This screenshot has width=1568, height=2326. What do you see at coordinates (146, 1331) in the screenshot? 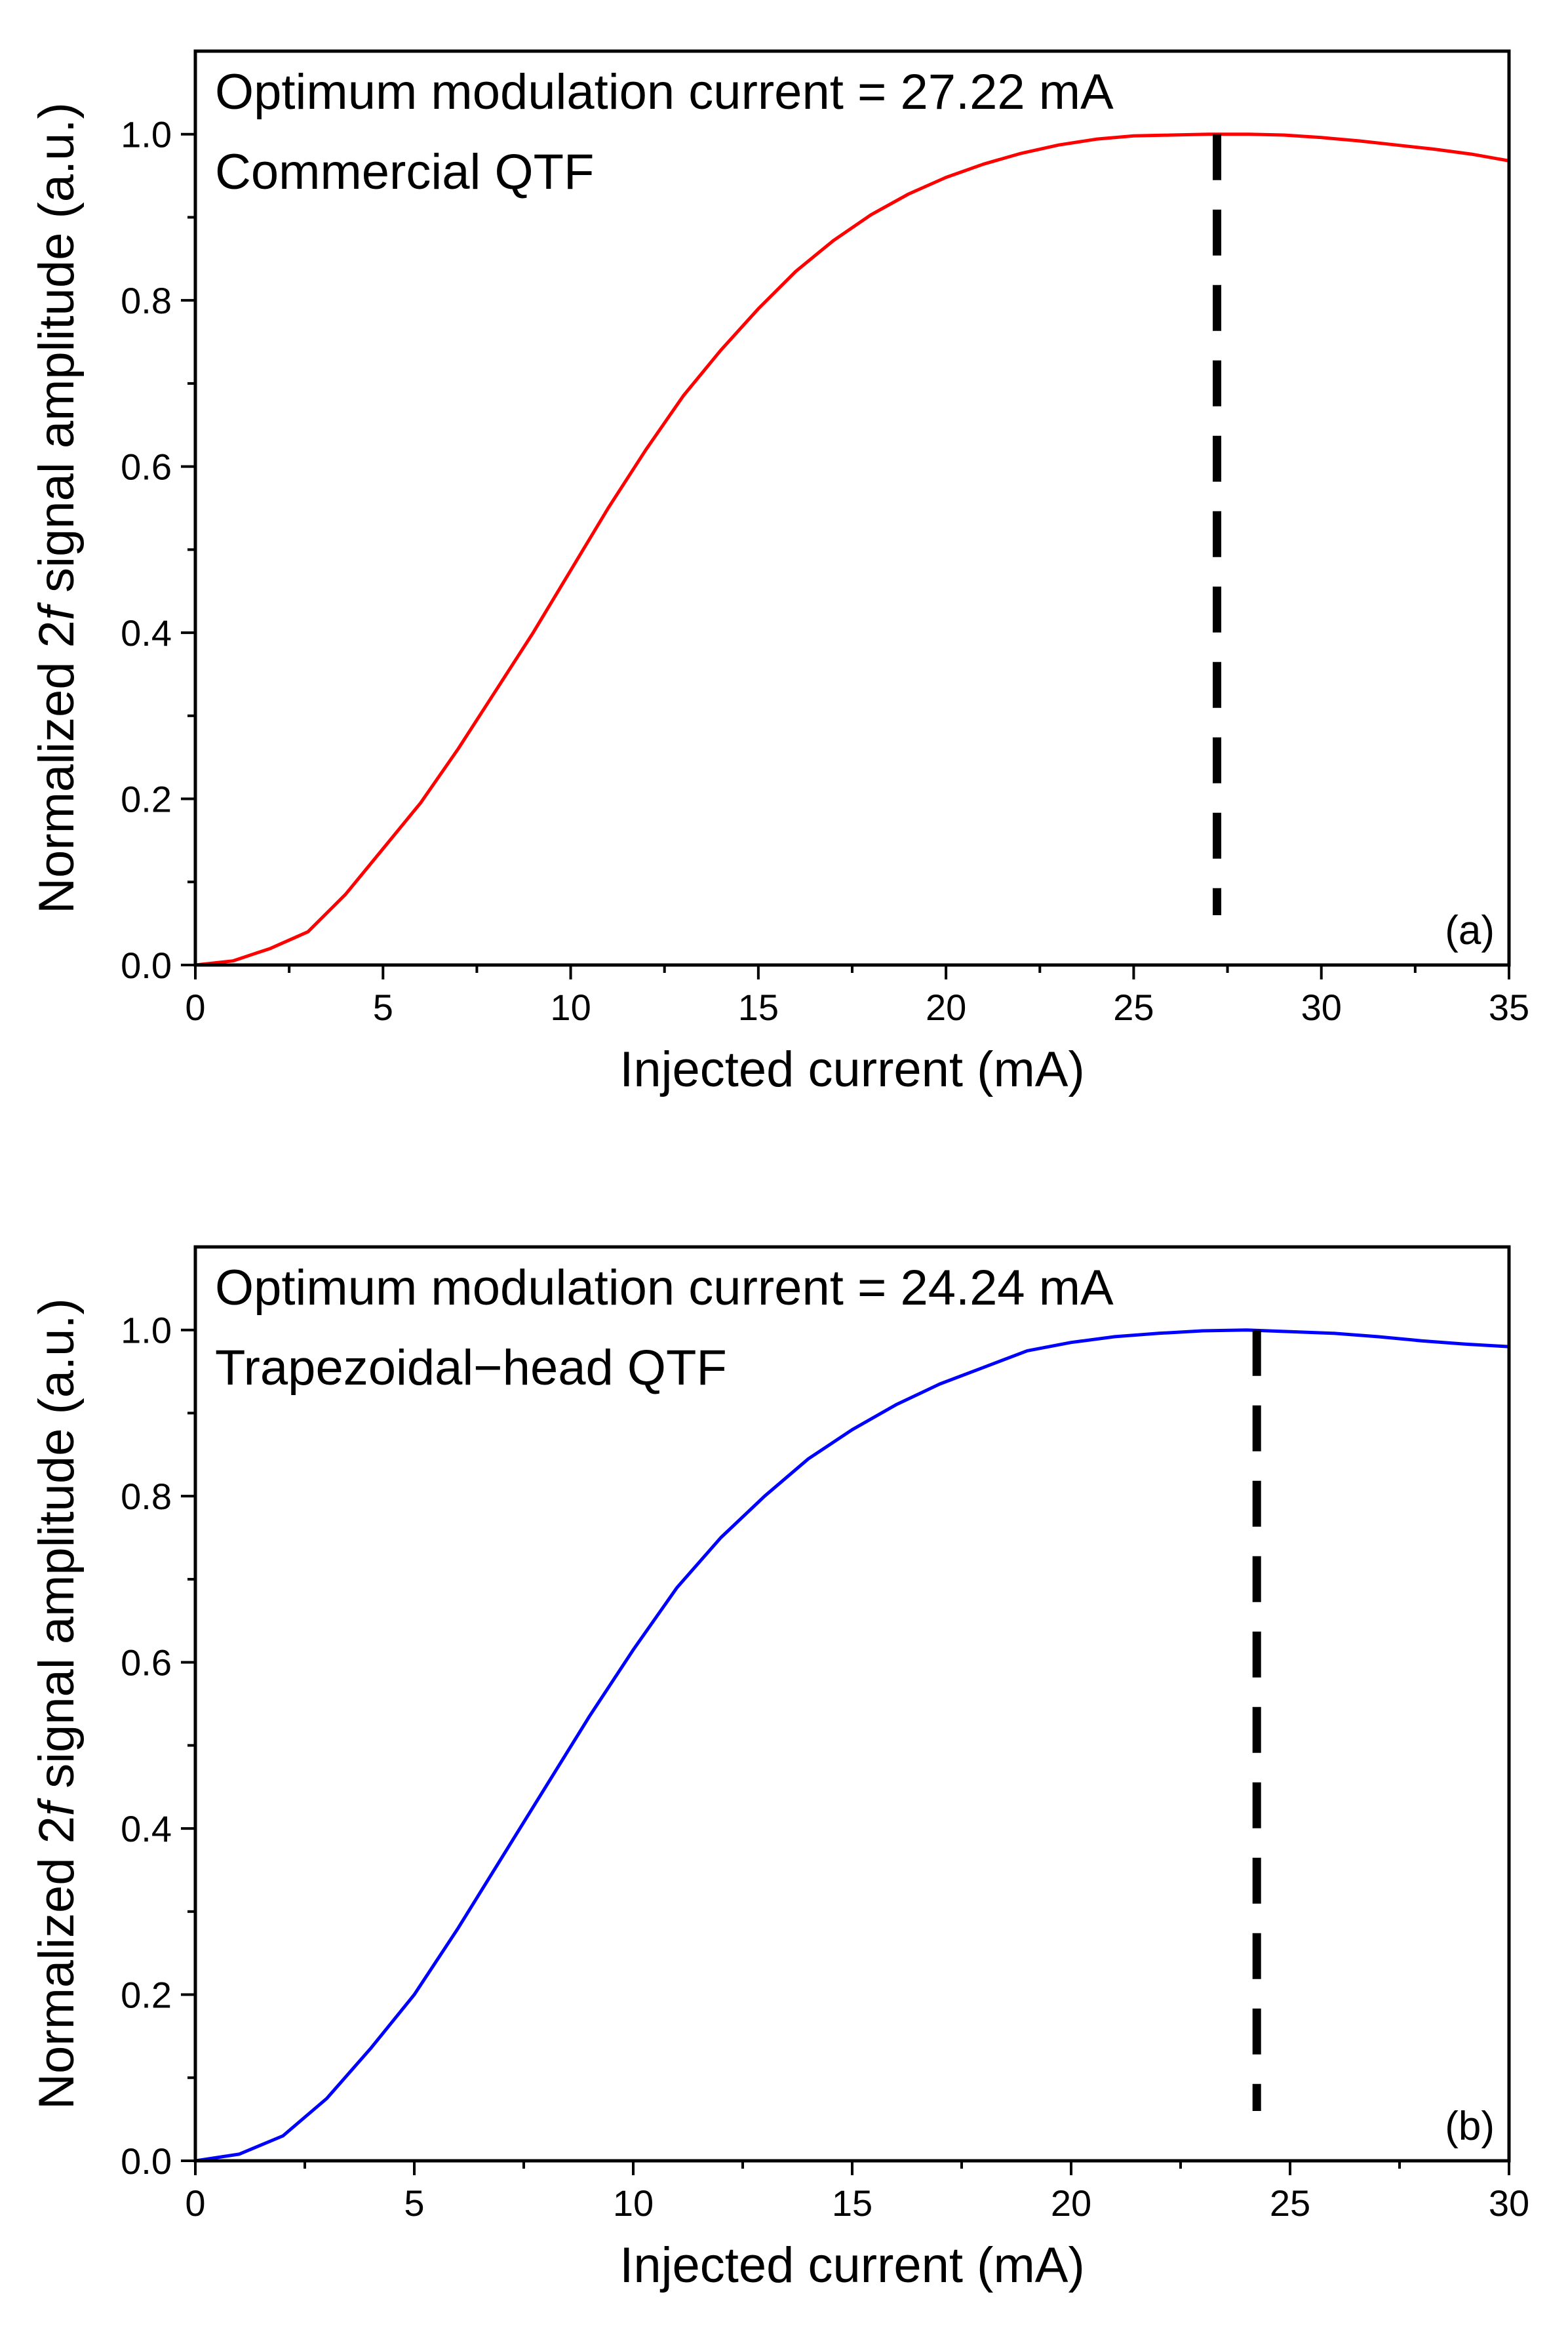
I see `chart-b-y-tick-label: 1.0` at bounding box center [146, 1331].